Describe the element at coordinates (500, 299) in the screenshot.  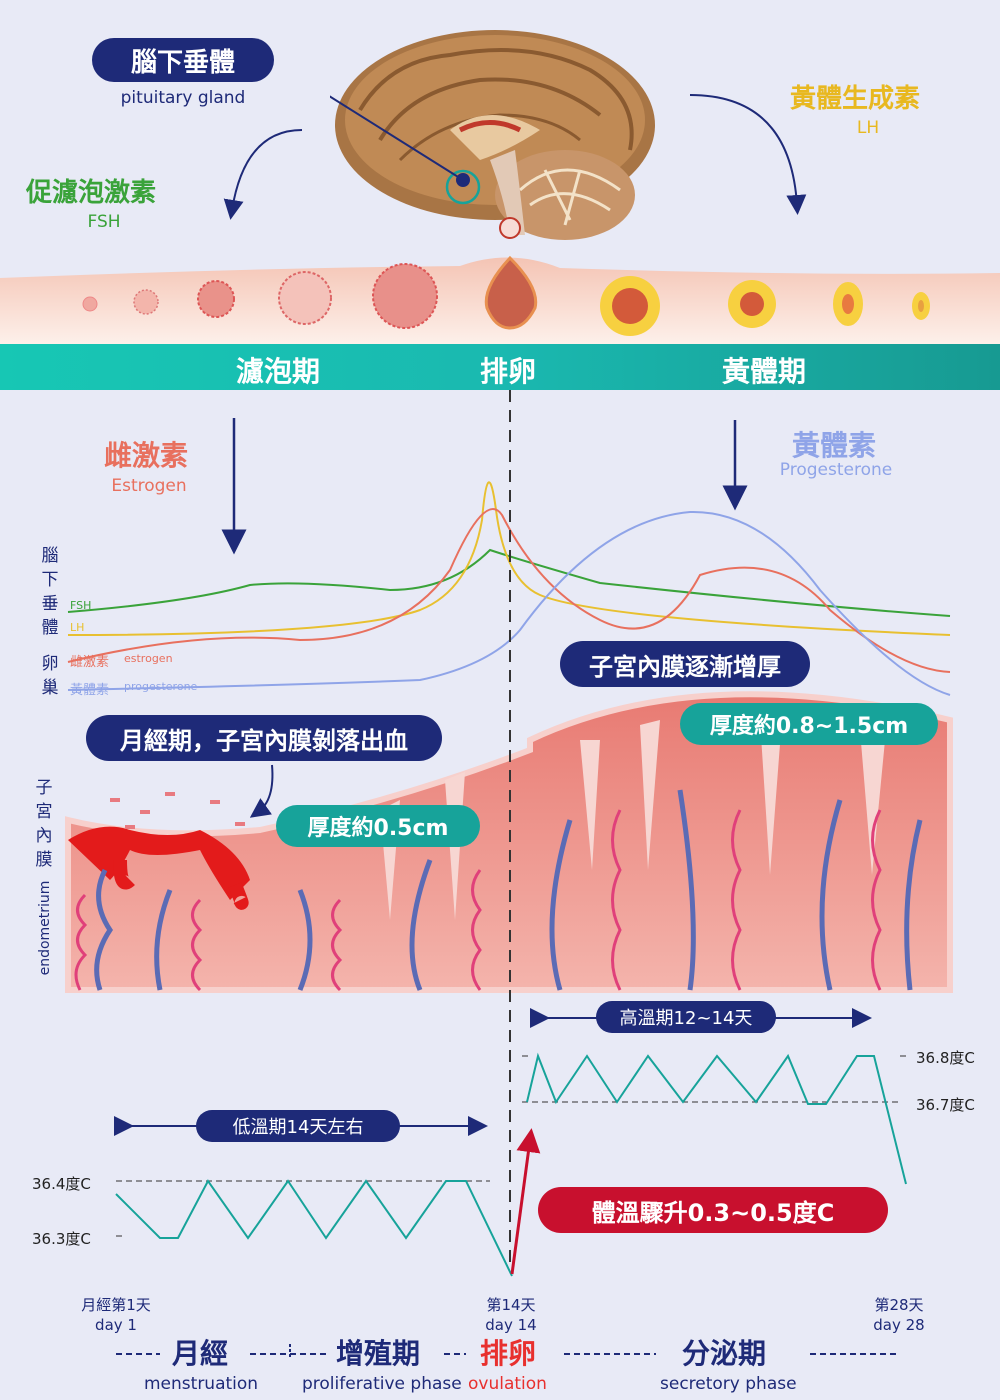
I see `ovary-follicle-band` at that location.